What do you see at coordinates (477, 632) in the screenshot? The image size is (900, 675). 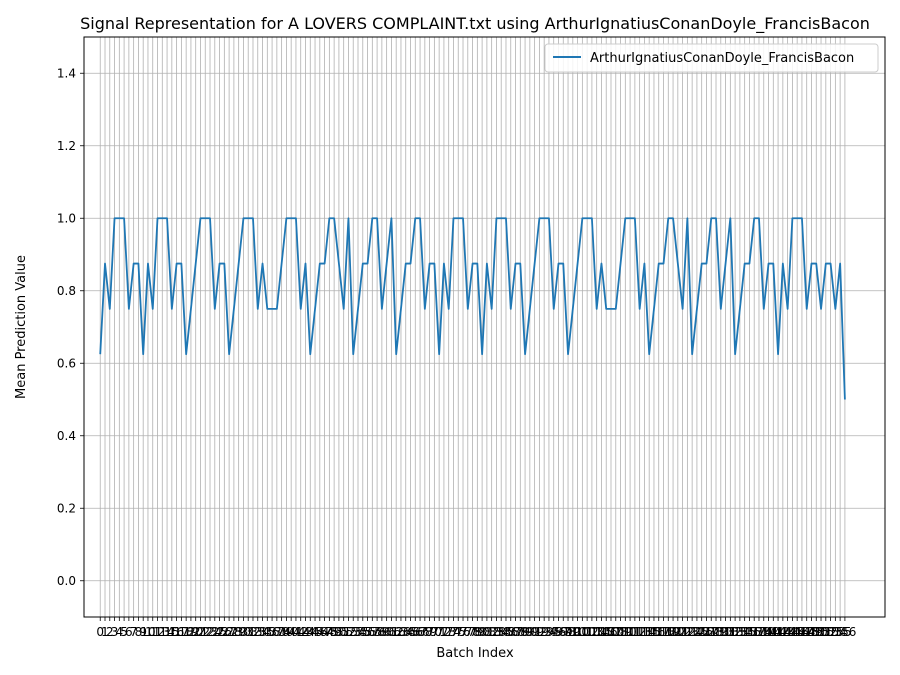 I see `x-tick-label: 79` at bounding box center [477, 632].